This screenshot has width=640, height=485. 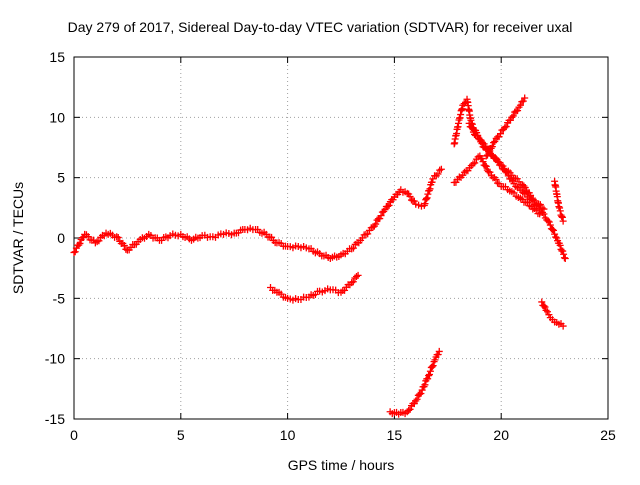 I want to click on x-tick-label: 5, so click(x=181, y=435).